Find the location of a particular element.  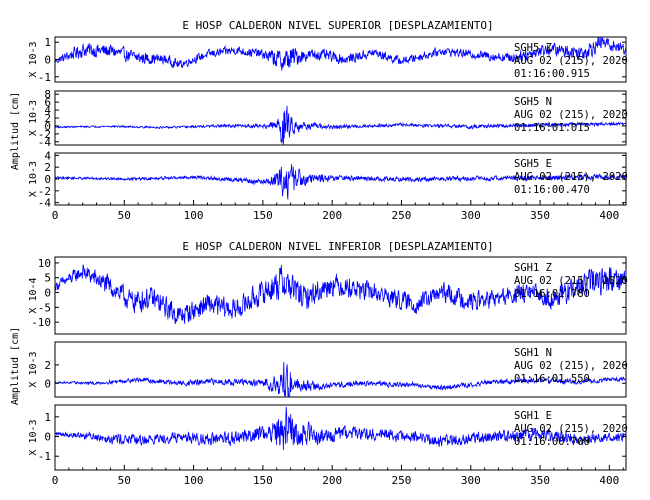

time-label: 01:16:00.470 is located at coordinates (552, 190).